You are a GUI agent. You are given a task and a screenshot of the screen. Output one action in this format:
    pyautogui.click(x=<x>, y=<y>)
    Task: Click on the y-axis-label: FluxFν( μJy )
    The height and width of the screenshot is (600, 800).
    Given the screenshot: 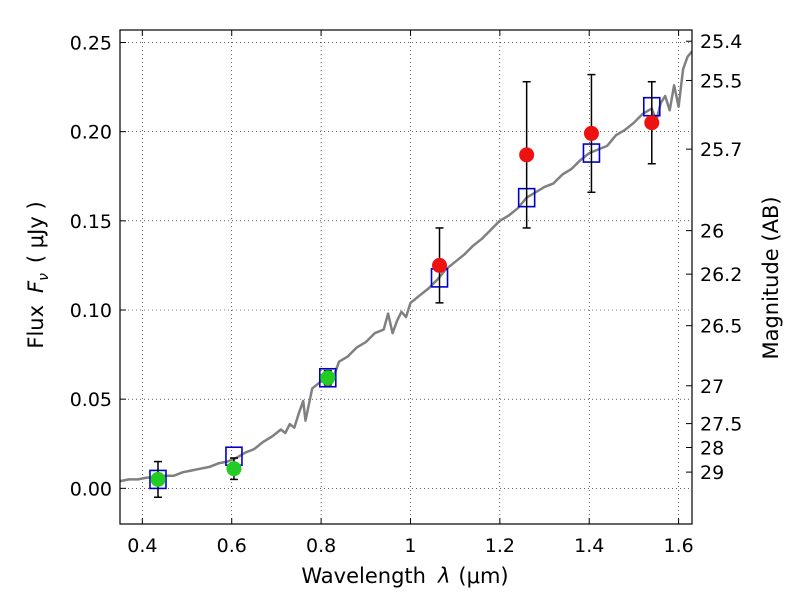 What is the action you would take?
    pyautogui.click(x=38, y=274)
    